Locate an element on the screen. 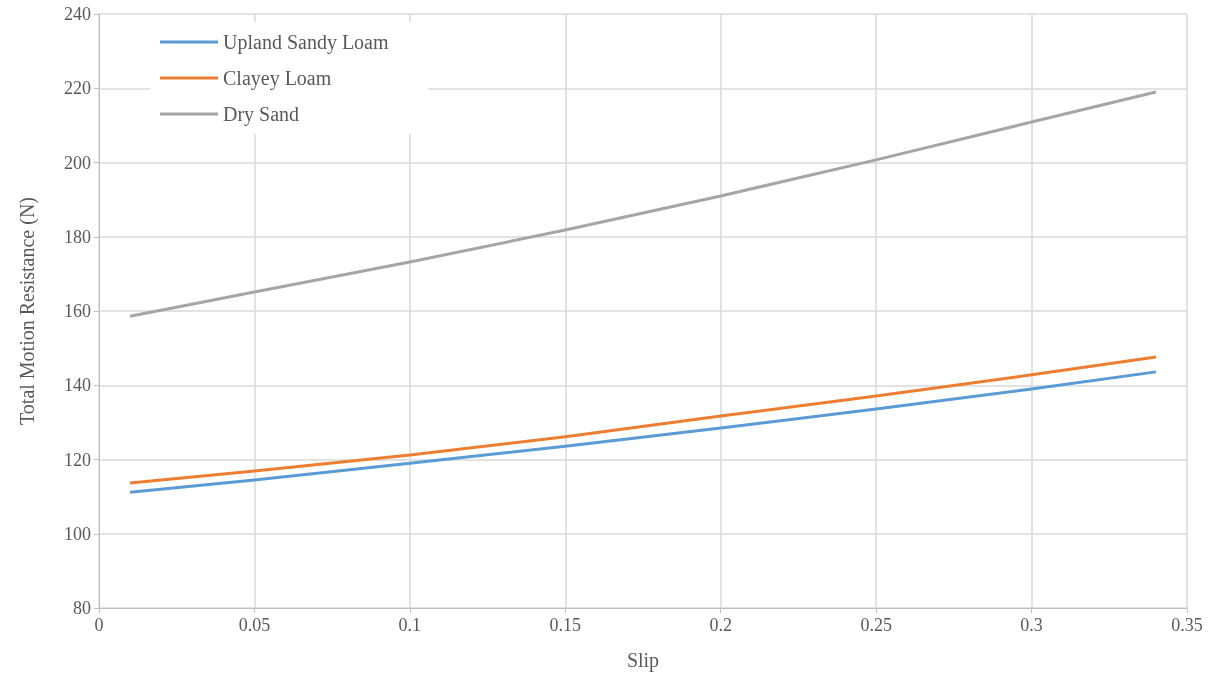 This screenshot has height=694, width=1220. x-tick-label: 0.35 is located at coordinates (1187, 625).